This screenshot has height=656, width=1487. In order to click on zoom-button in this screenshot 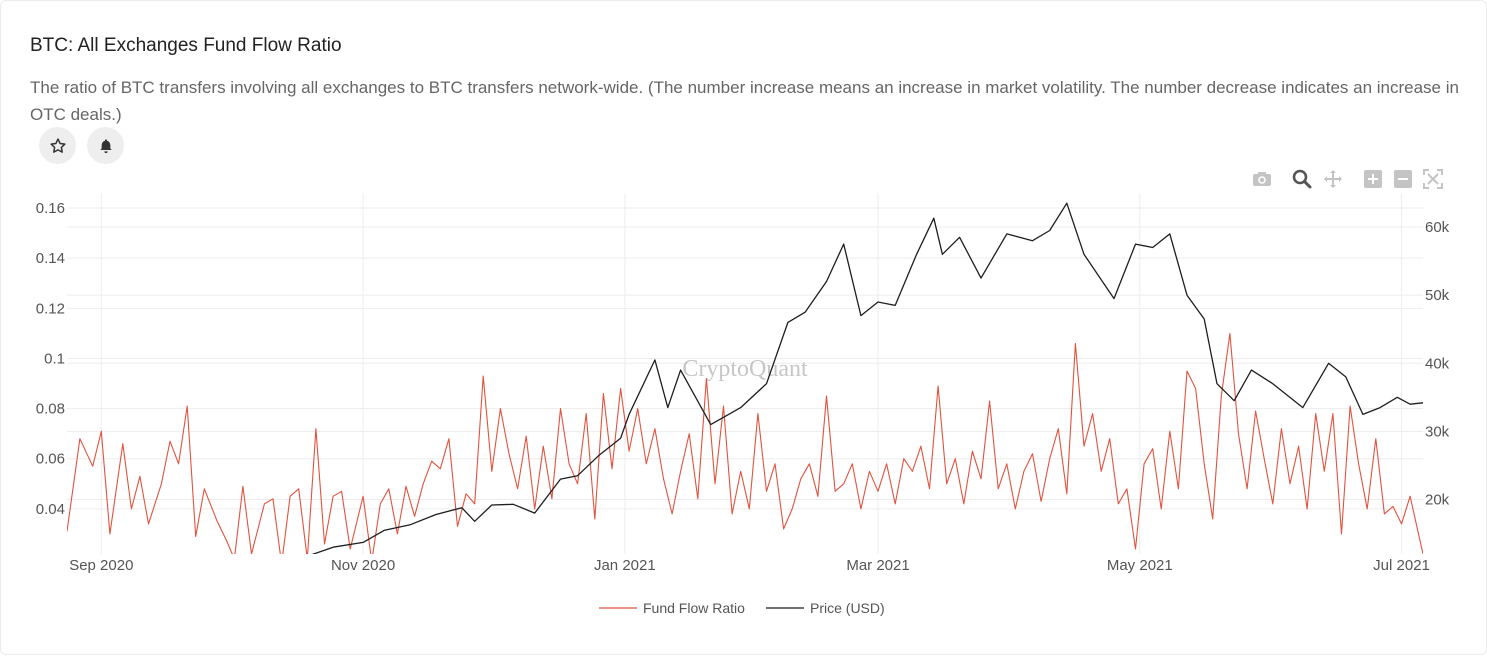, I will do `click(1302, 179)`.